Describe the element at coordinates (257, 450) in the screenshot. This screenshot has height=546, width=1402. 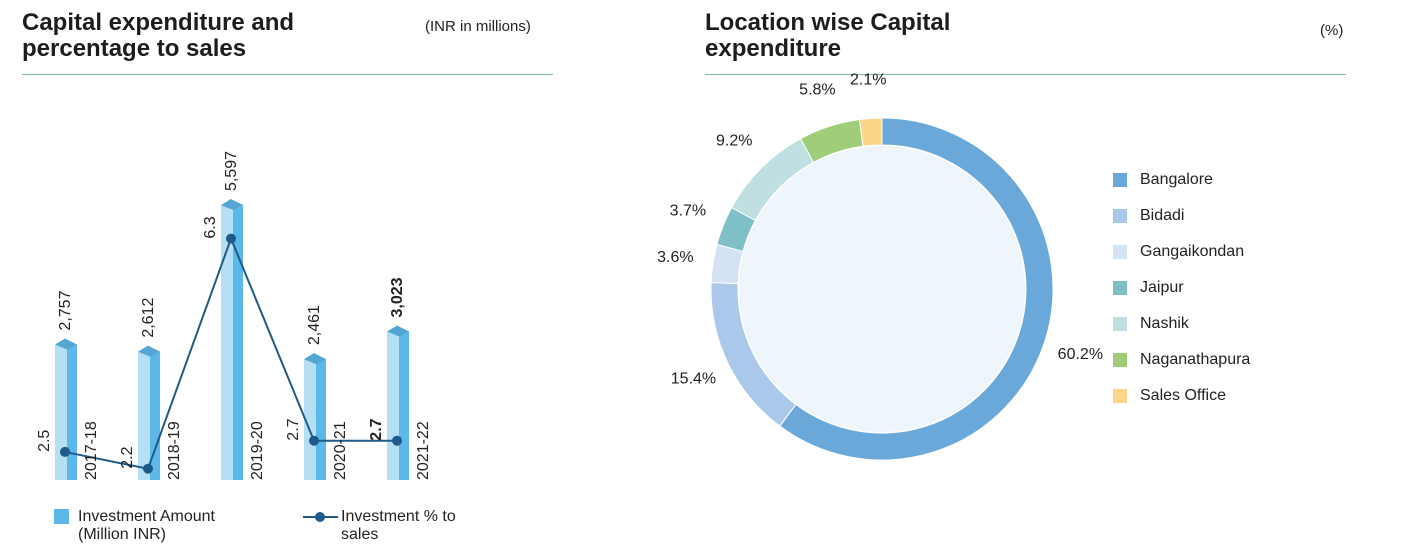
I see `x-tick-label: 2019-20` at that location.